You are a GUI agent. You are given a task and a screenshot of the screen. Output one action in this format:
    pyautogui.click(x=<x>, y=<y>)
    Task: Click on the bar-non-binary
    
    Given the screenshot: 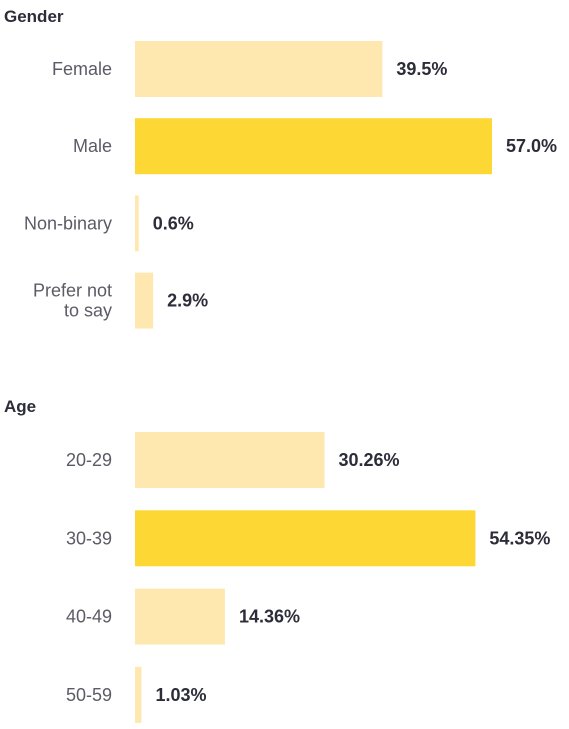 What is the action you would take?
    pyautogui.click(x=137, y=223)
    